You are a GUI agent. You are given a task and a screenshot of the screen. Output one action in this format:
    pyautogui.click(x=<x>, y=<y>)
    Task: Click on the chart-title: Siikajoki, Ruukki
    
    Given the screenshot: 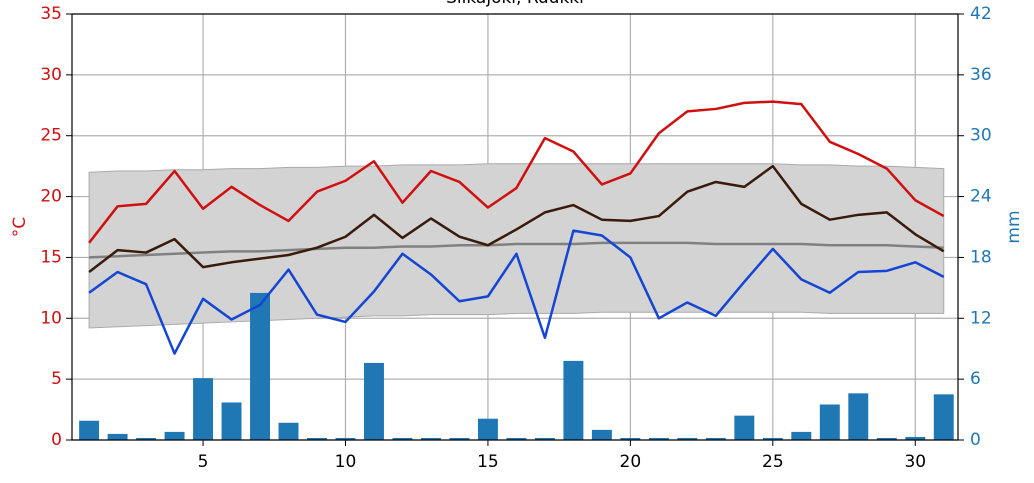 What is the action you would take?
    pyautogui.click(x=515, y=4)
    